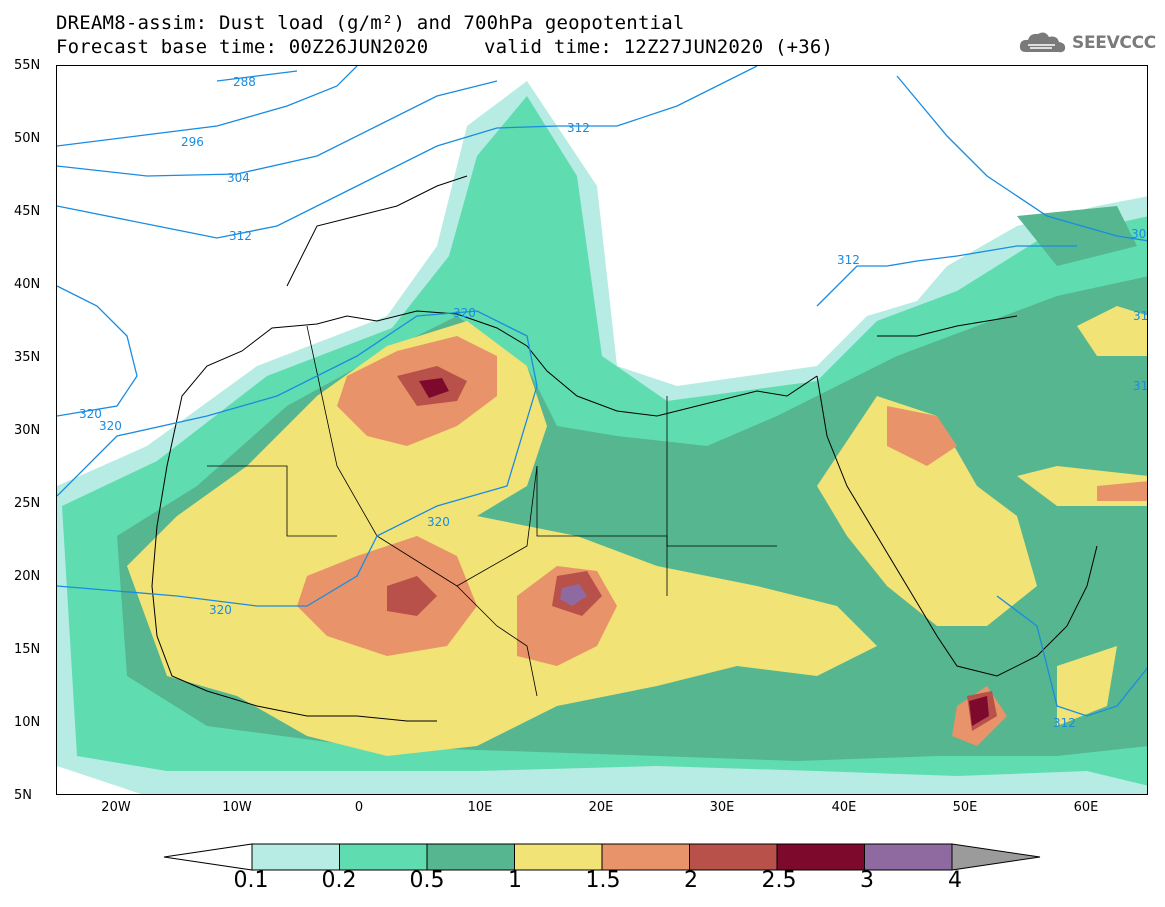 The width and height of the screenshot is (1165, 907). Describe the element at coordinates (601, 807) in the screenshot. I see `lon-tick: 20E` at that location.